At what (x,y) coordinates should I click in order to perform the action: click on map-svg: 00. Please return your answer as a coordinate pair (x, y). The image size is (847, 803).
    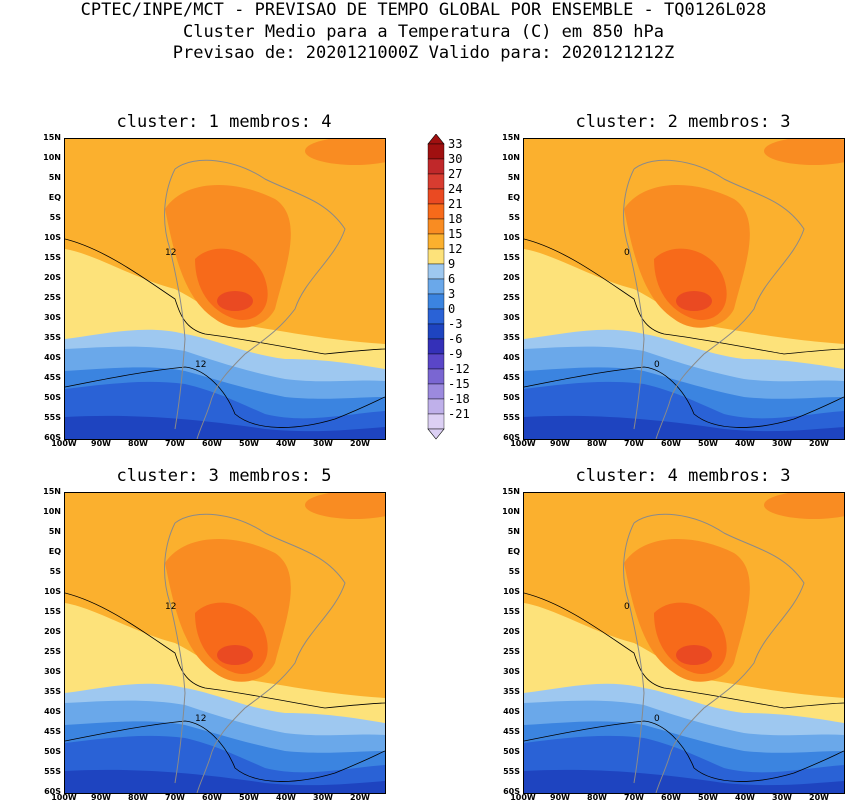
    Looking at the image, I should click on (684, 289).